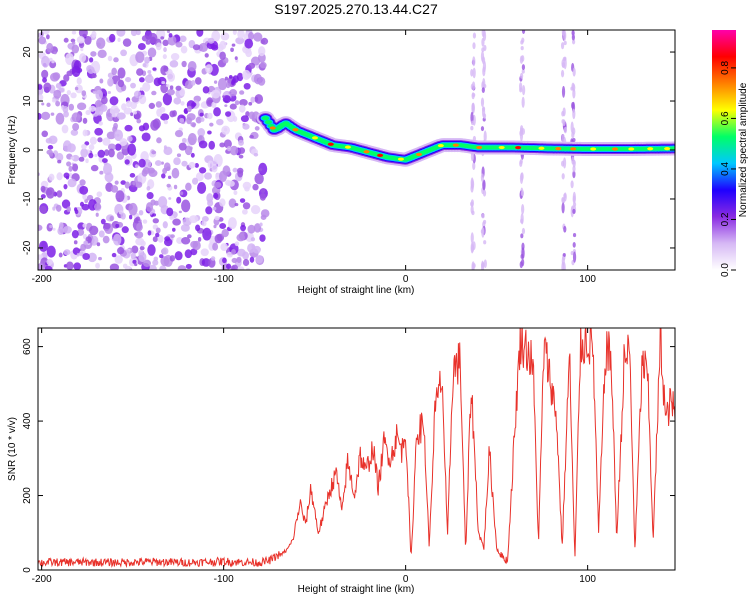  Describe the element at coordinates (725, 219) in the screenshot. I see `colorbar-tick-label: 0.2` at that location.